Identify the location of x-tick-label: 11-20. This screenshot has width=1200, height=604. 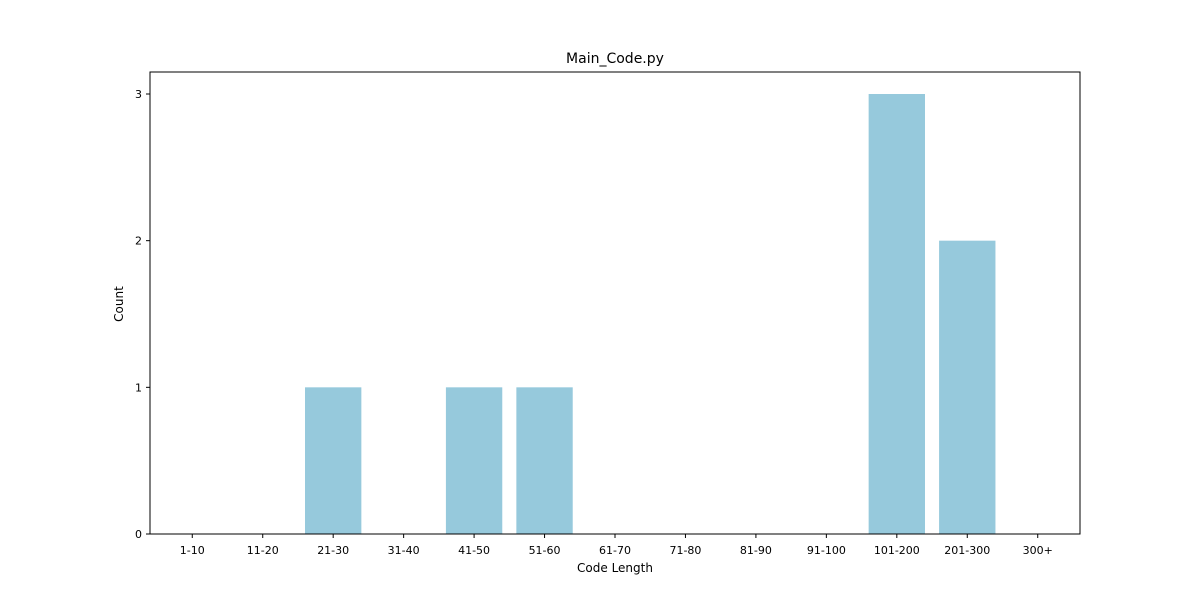
(263, 550).